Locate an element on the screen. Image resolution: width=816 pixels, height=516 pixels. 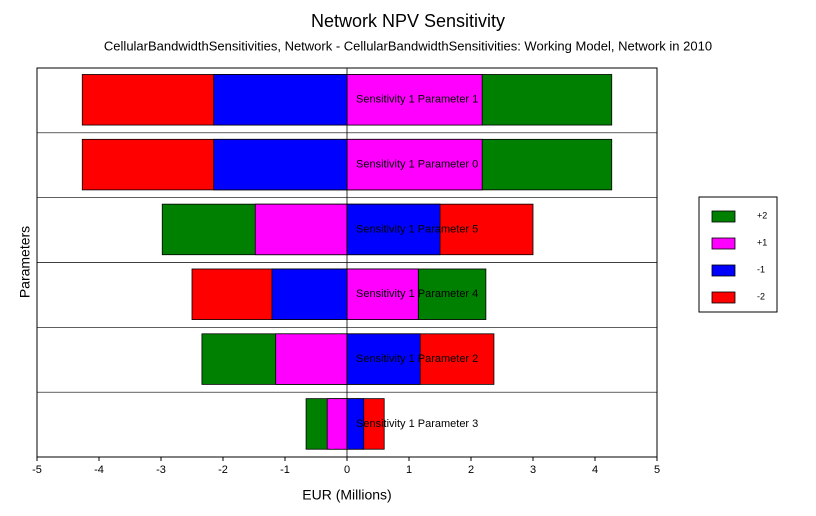
category-label: Sensitivity 1 Parameter 3 is located at coordinates (417, 424).